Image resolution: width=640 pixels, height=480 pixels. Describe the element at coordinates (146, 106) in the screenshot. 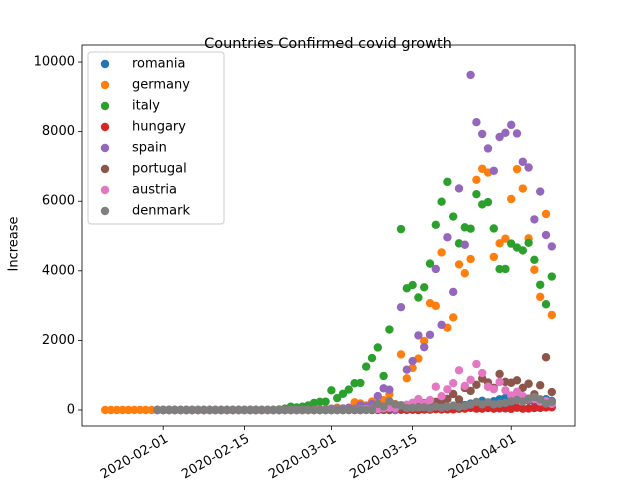

I see `legend-label: italy` at that location.